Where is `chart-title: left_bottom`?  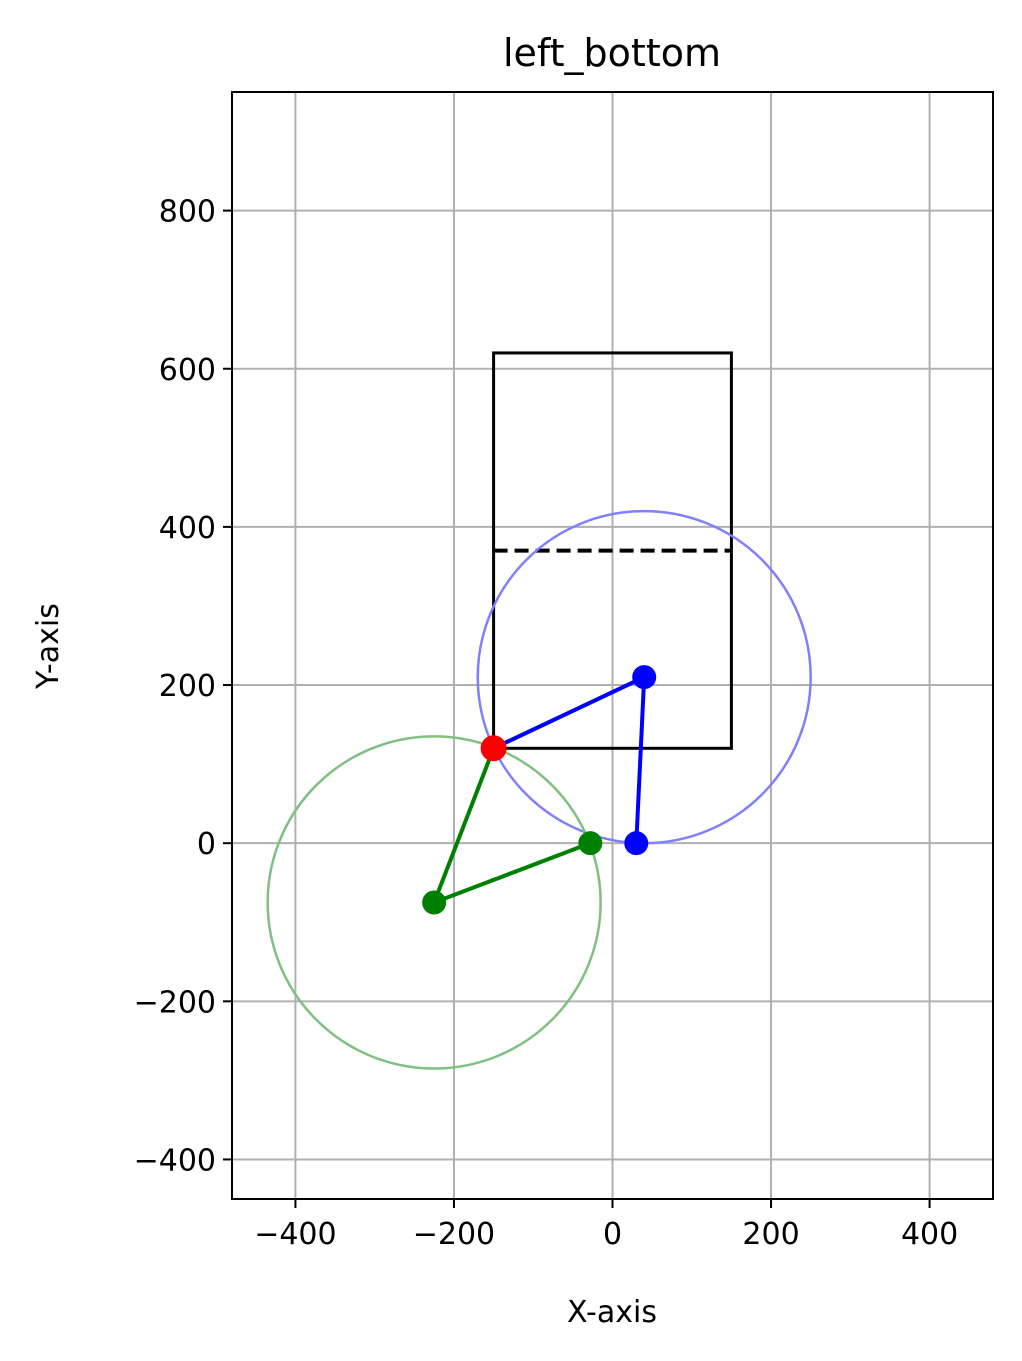 chart-title: left_bottom is located at coordinates (612, 53).